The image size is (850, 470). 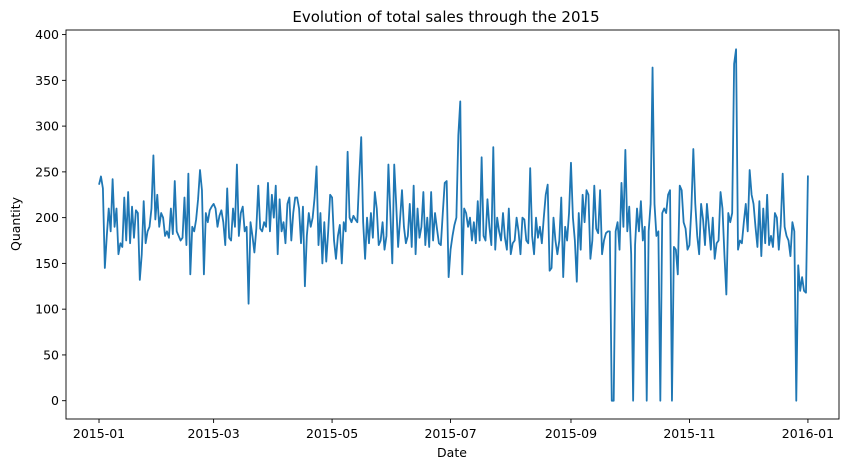 What do you see at coordinates (51, 354) in the screenshot?
I see `y-tick-label: 50` at bounding box center [51, 354].